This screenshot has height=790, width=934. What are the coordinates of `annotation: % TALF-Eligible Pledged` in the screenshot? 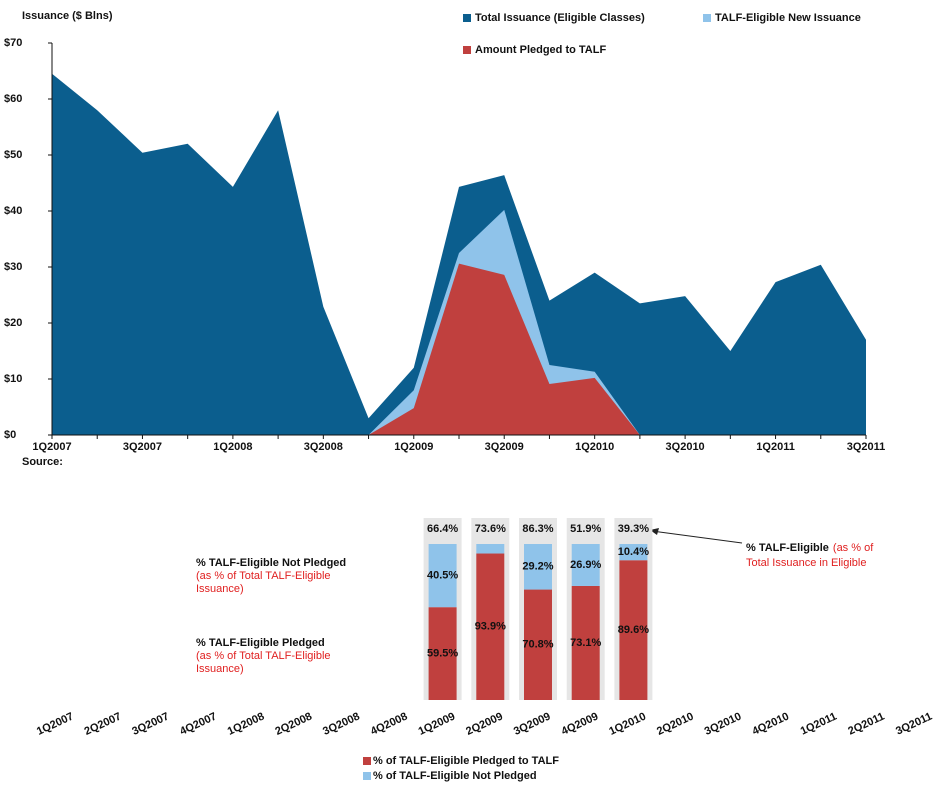 It's located at (260, 643).